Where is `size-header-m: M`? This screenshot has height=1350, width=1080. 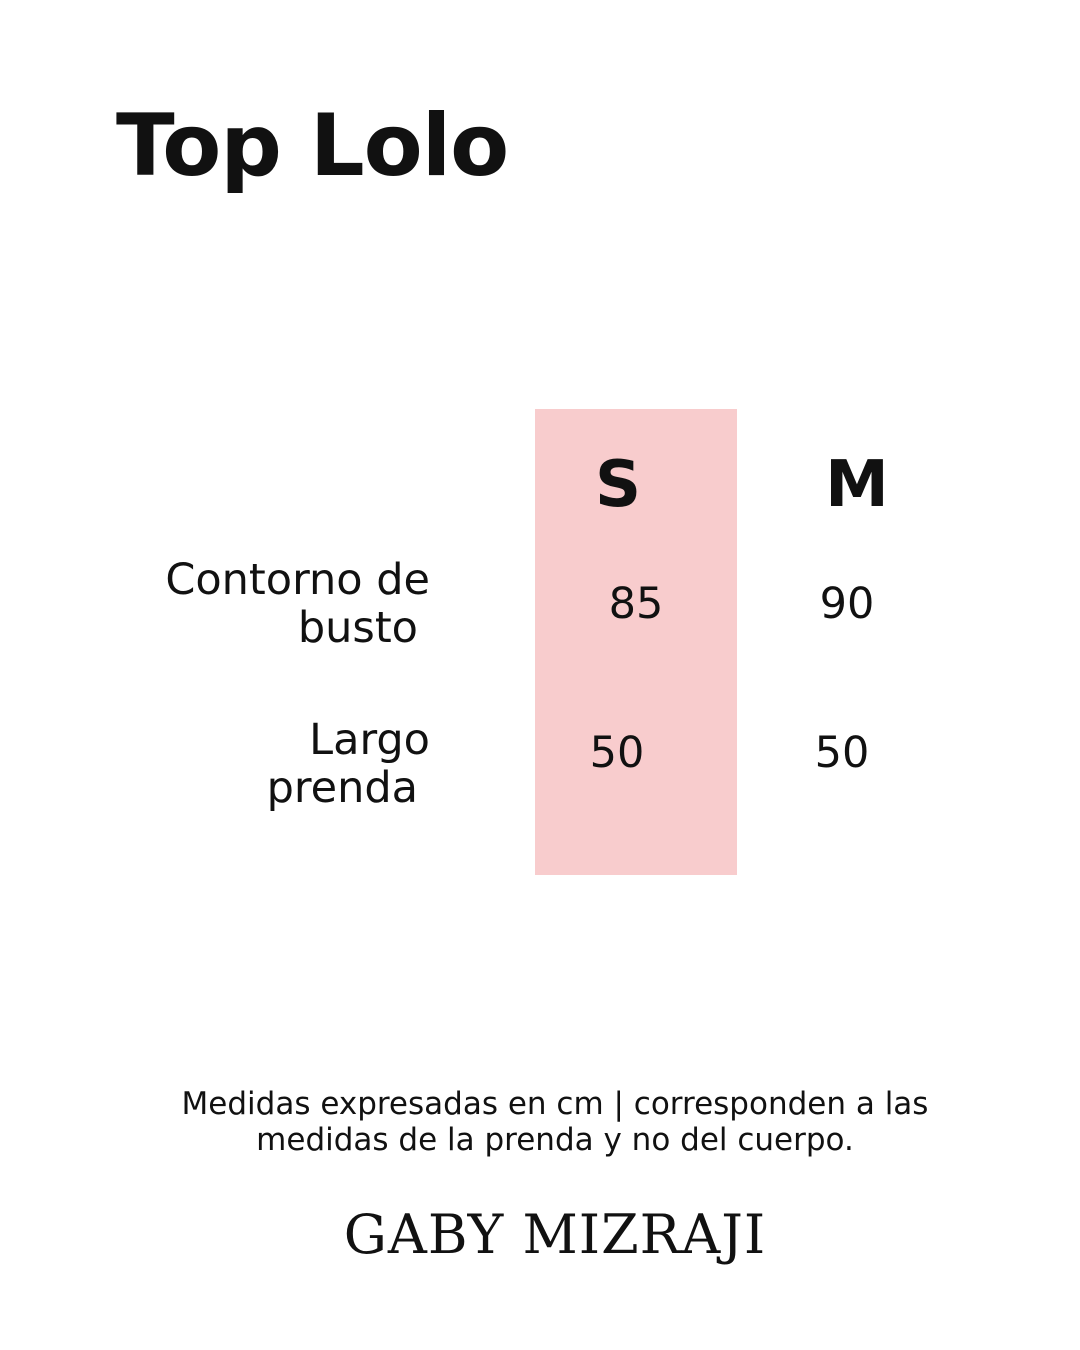
size-header-m: M is located at coordinates (857, 485).